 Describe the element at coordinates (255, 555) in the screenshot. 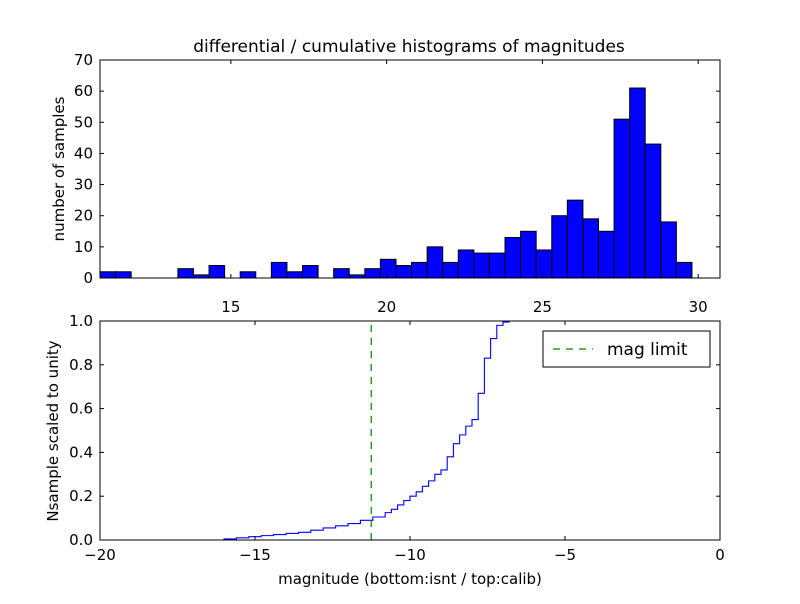

I see `x-tick-label: −15` at that location.